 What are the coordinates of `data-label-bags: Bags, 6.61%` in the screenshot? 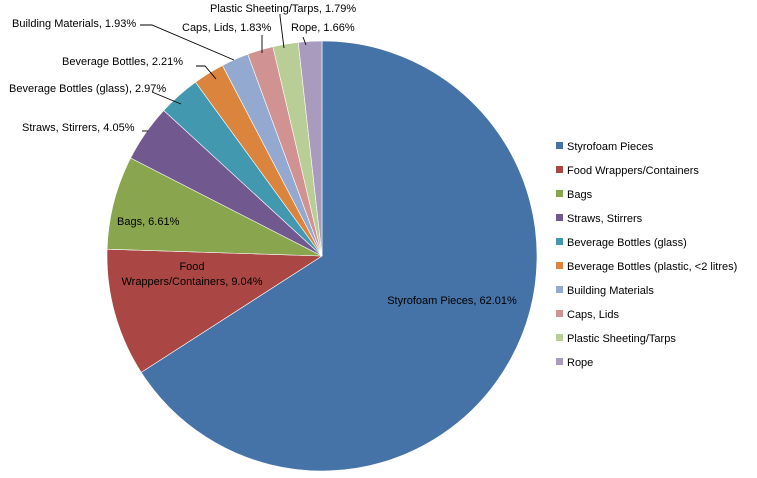 It's located at (148, 222).